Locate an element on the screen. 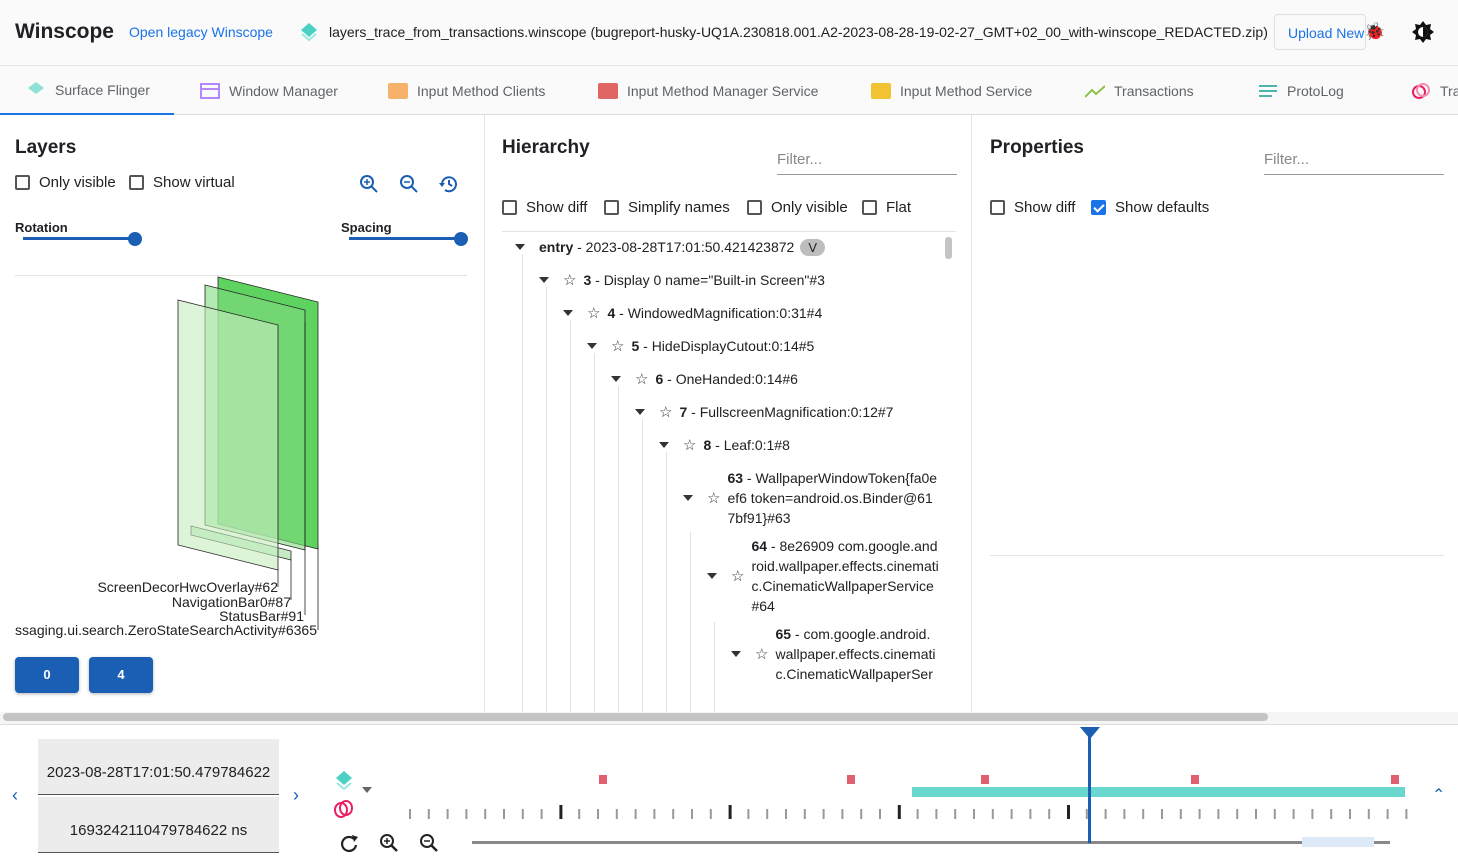 The image size is (1458, 861). tree-node: ☆ 4 - WindowedMagnification:0:31#4 is located at coordinates (692, 313).